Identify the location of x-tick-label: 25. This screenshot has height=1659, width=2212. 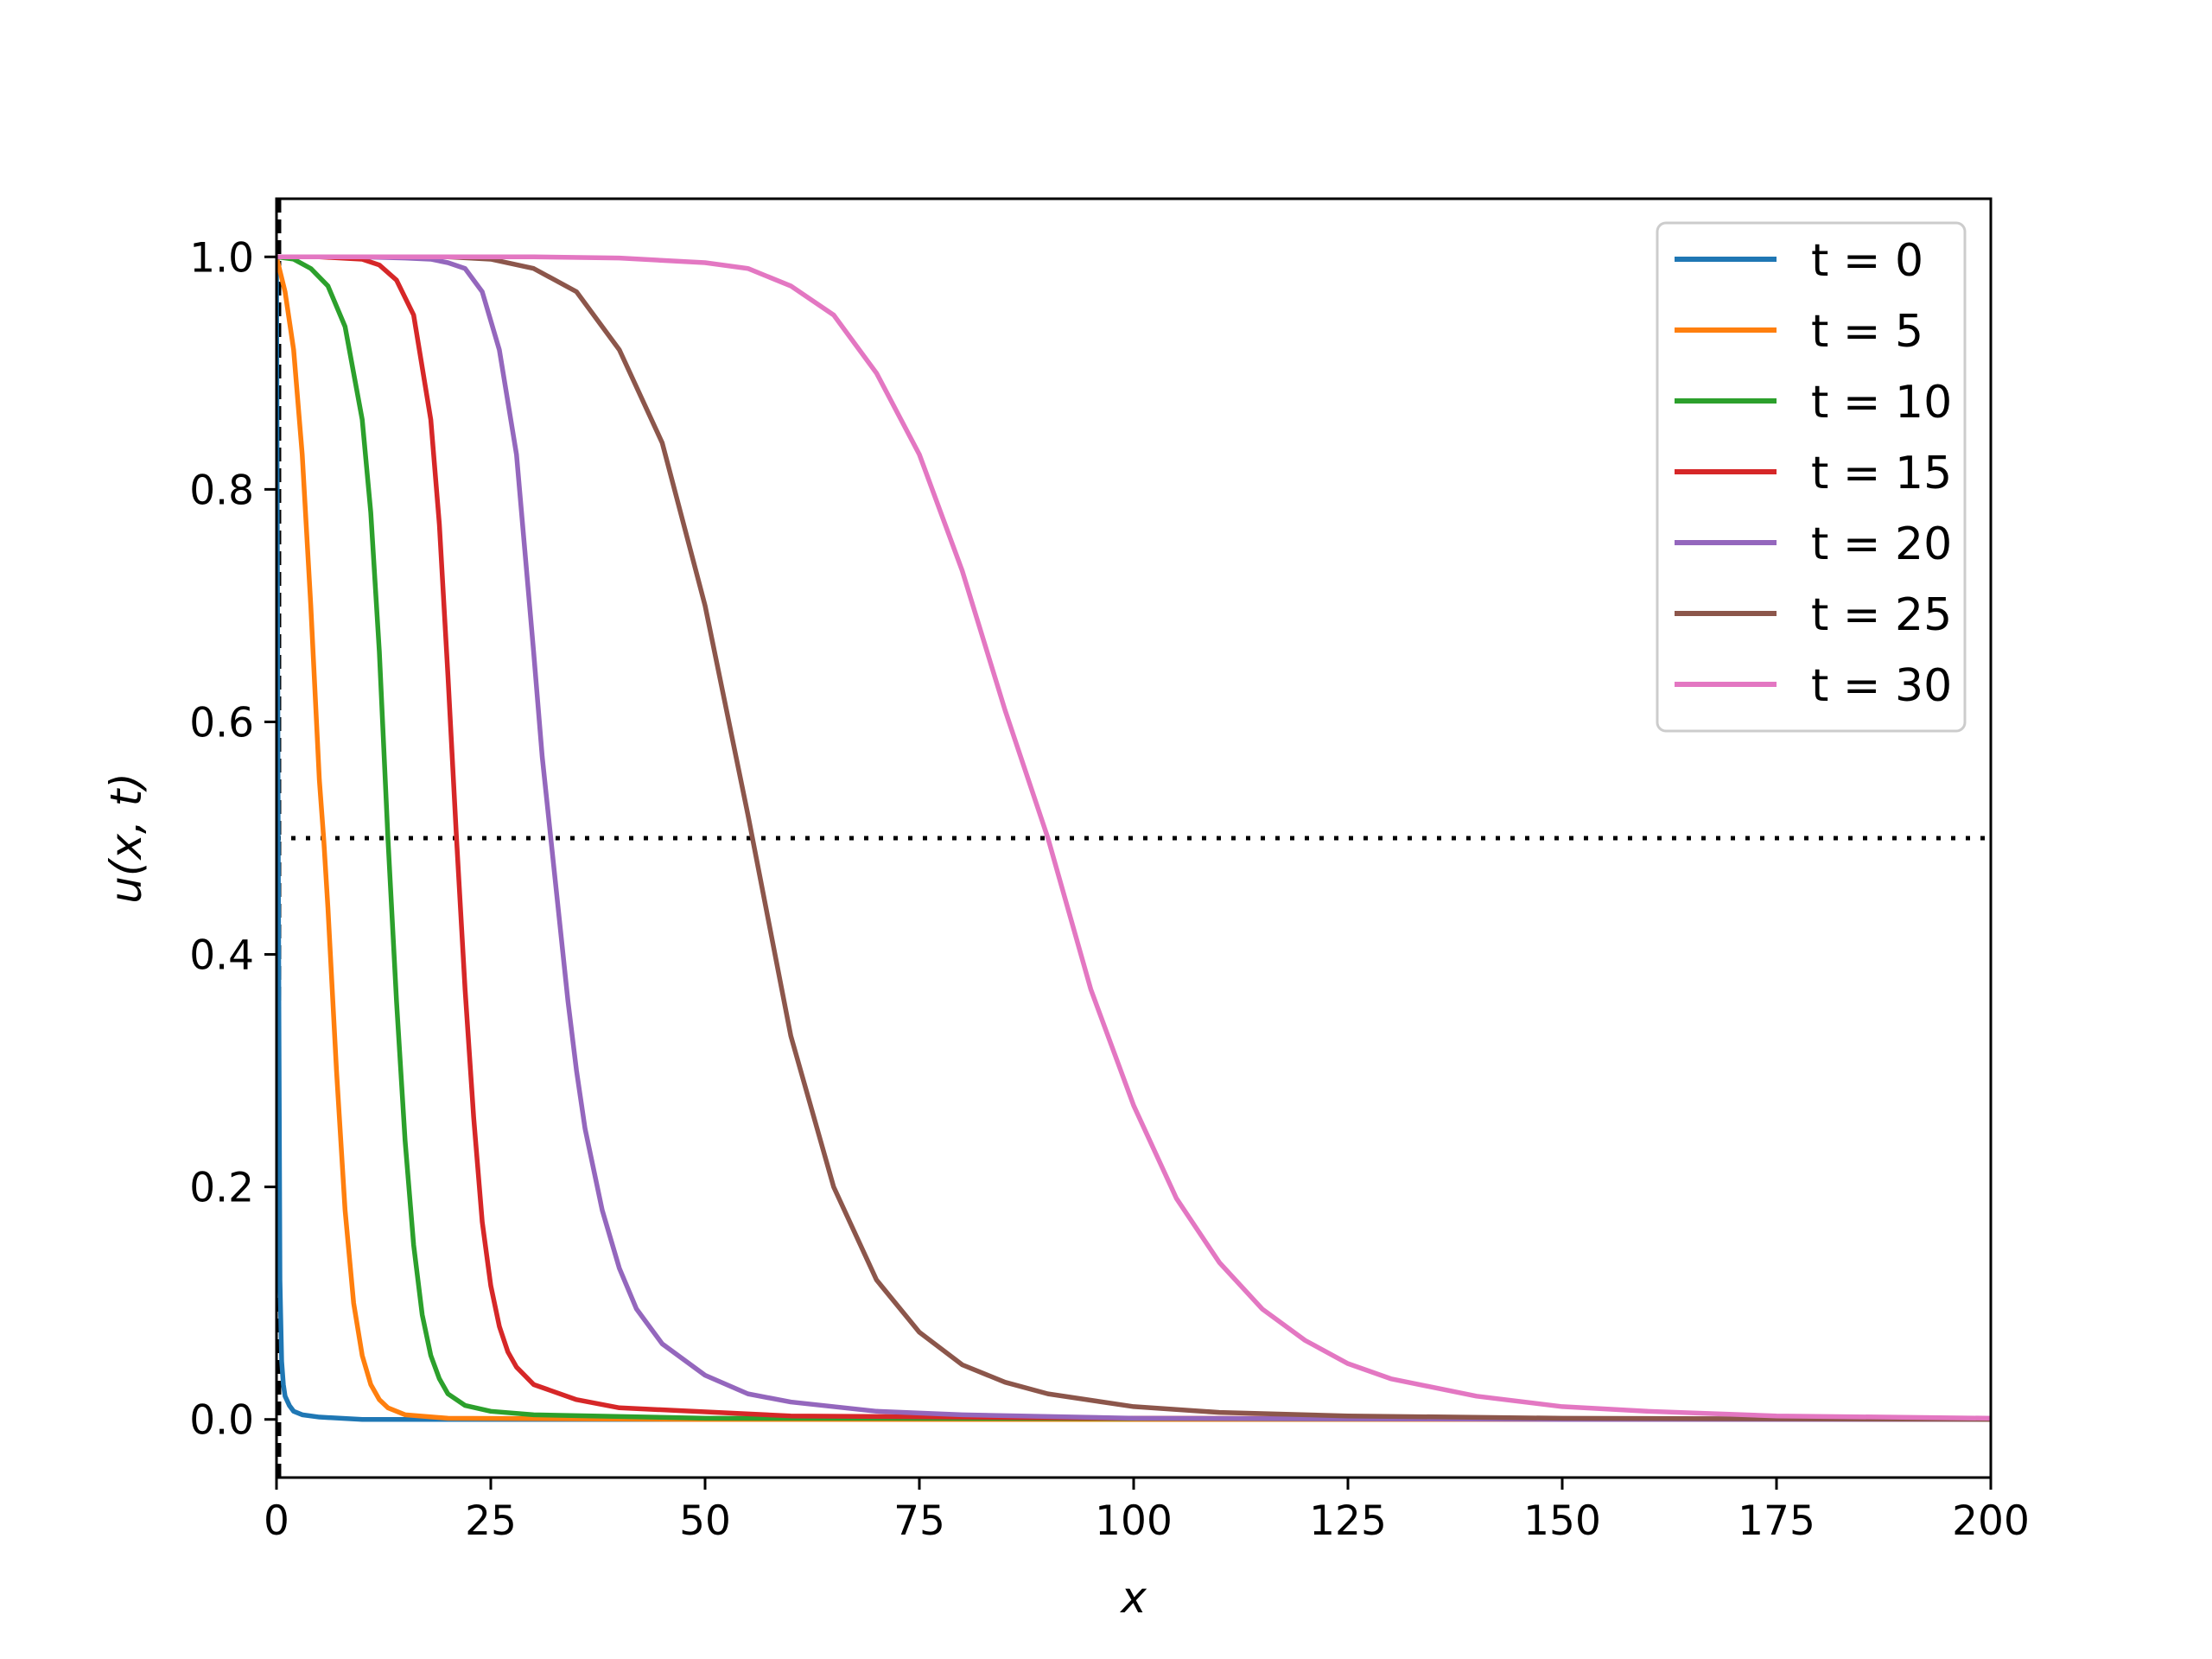
(491, 1521).